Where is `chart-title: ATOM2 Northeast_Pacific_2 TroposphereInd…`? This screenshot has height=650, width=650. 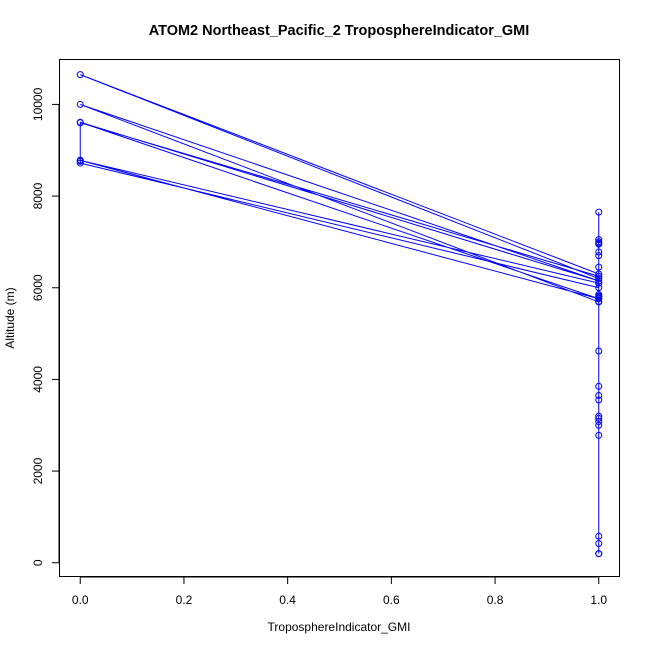
chart-title: ATOM2 Northeast_Pacific_2 TroposphereInd… is located at coordinates (339, 31).